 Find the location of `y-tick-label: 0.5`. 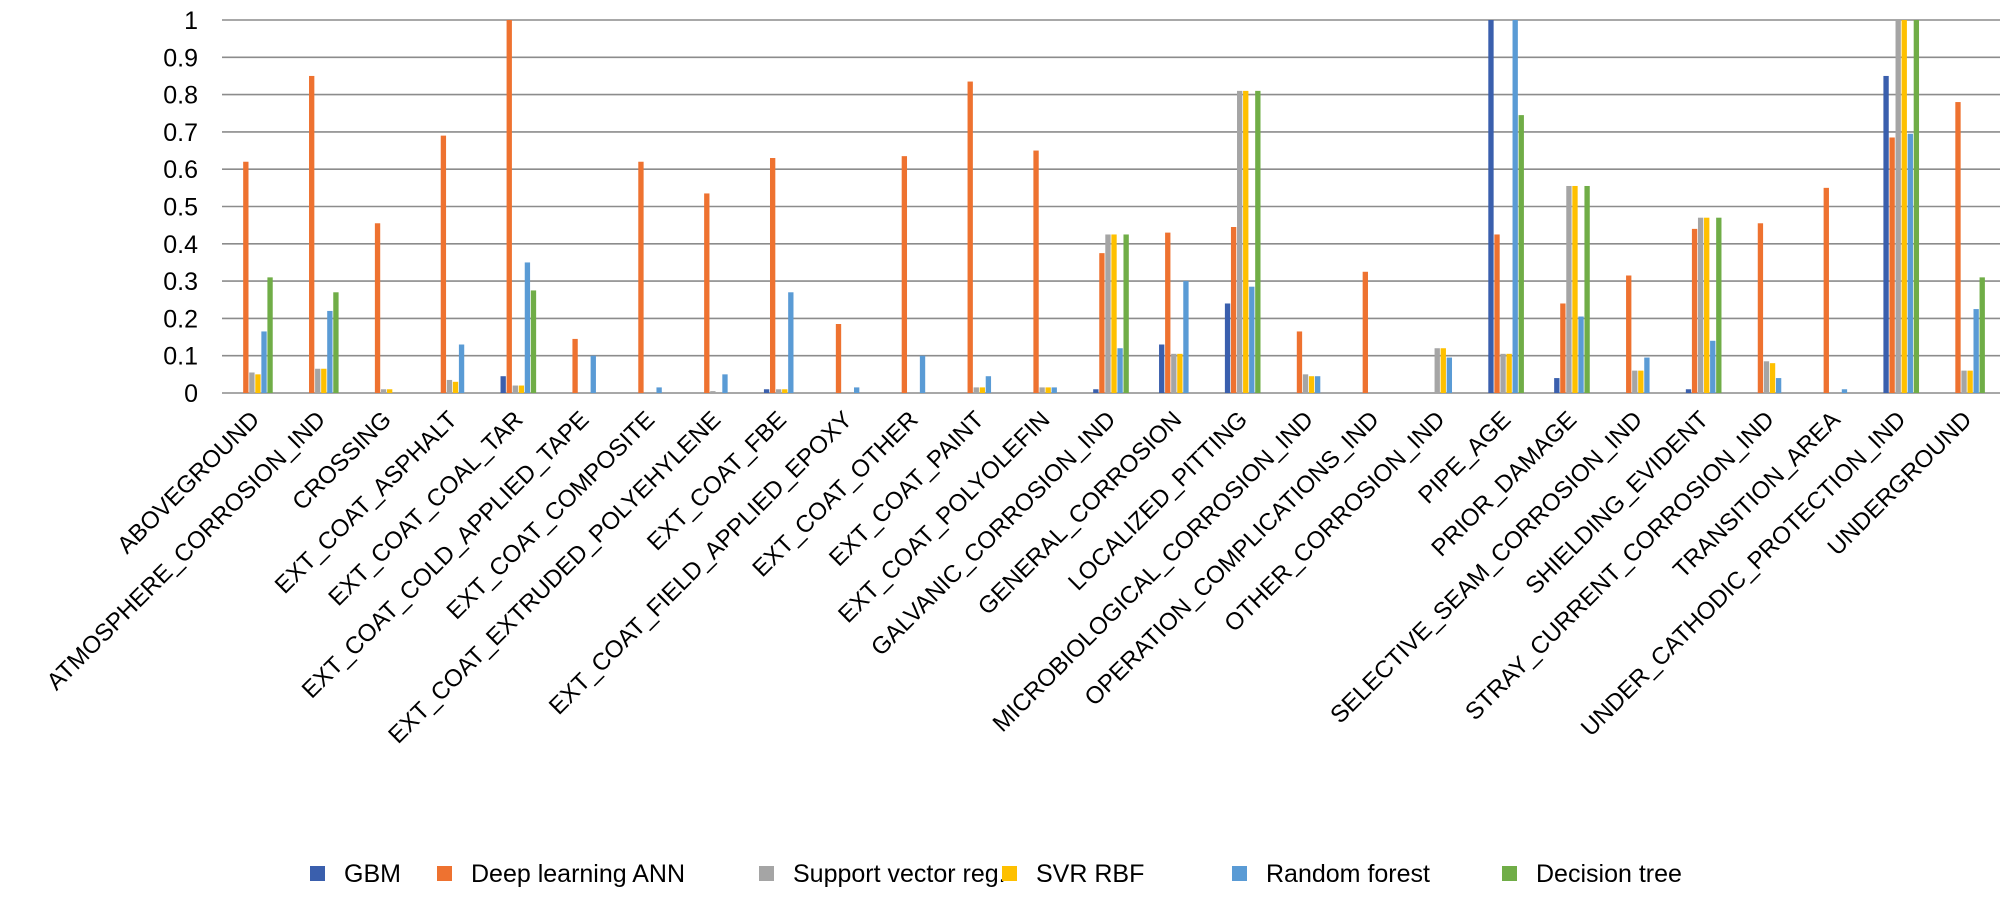

y-tick-label: 0.5 is located at coordinates (180, 208).